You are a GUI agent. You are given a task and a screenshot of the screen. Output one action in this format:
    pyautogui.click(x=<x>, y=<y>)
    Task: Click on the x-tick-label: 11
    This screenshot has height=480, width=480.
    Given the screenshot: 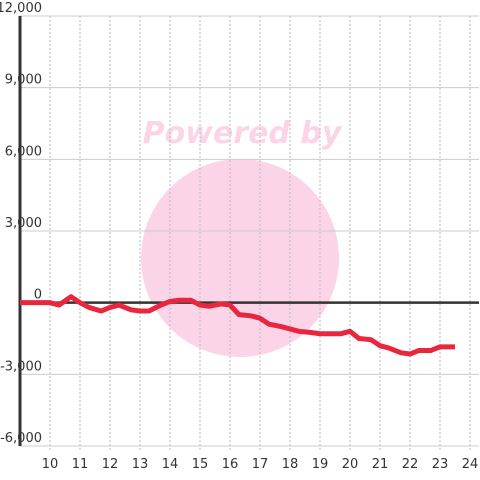 What is the action you would take?
    pyautogui.click(x=80, y=464)
    